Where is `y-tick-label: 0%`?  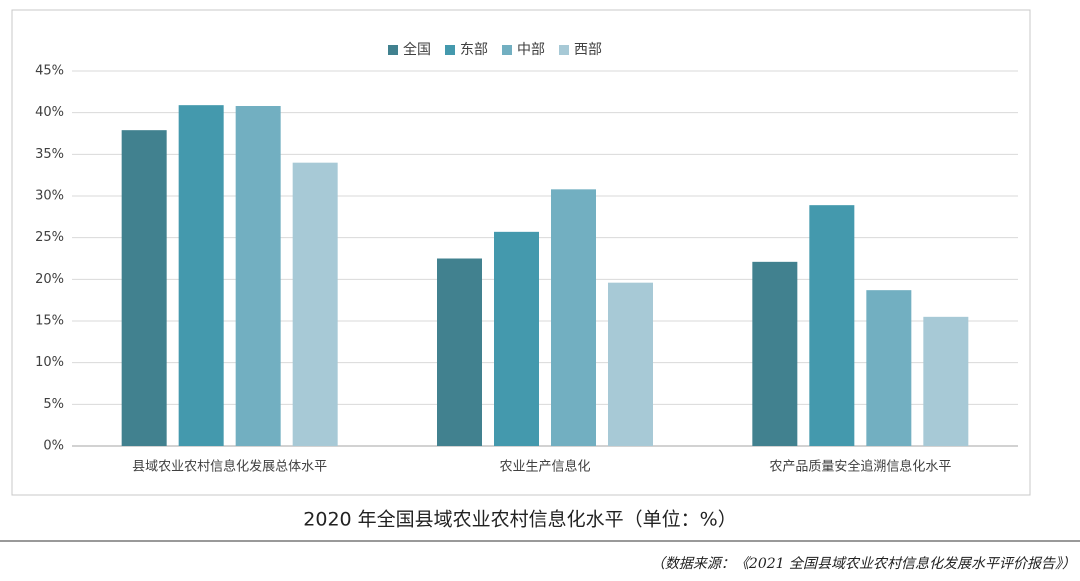
y-tick-label: 0% is located at coordinates (53, 446).